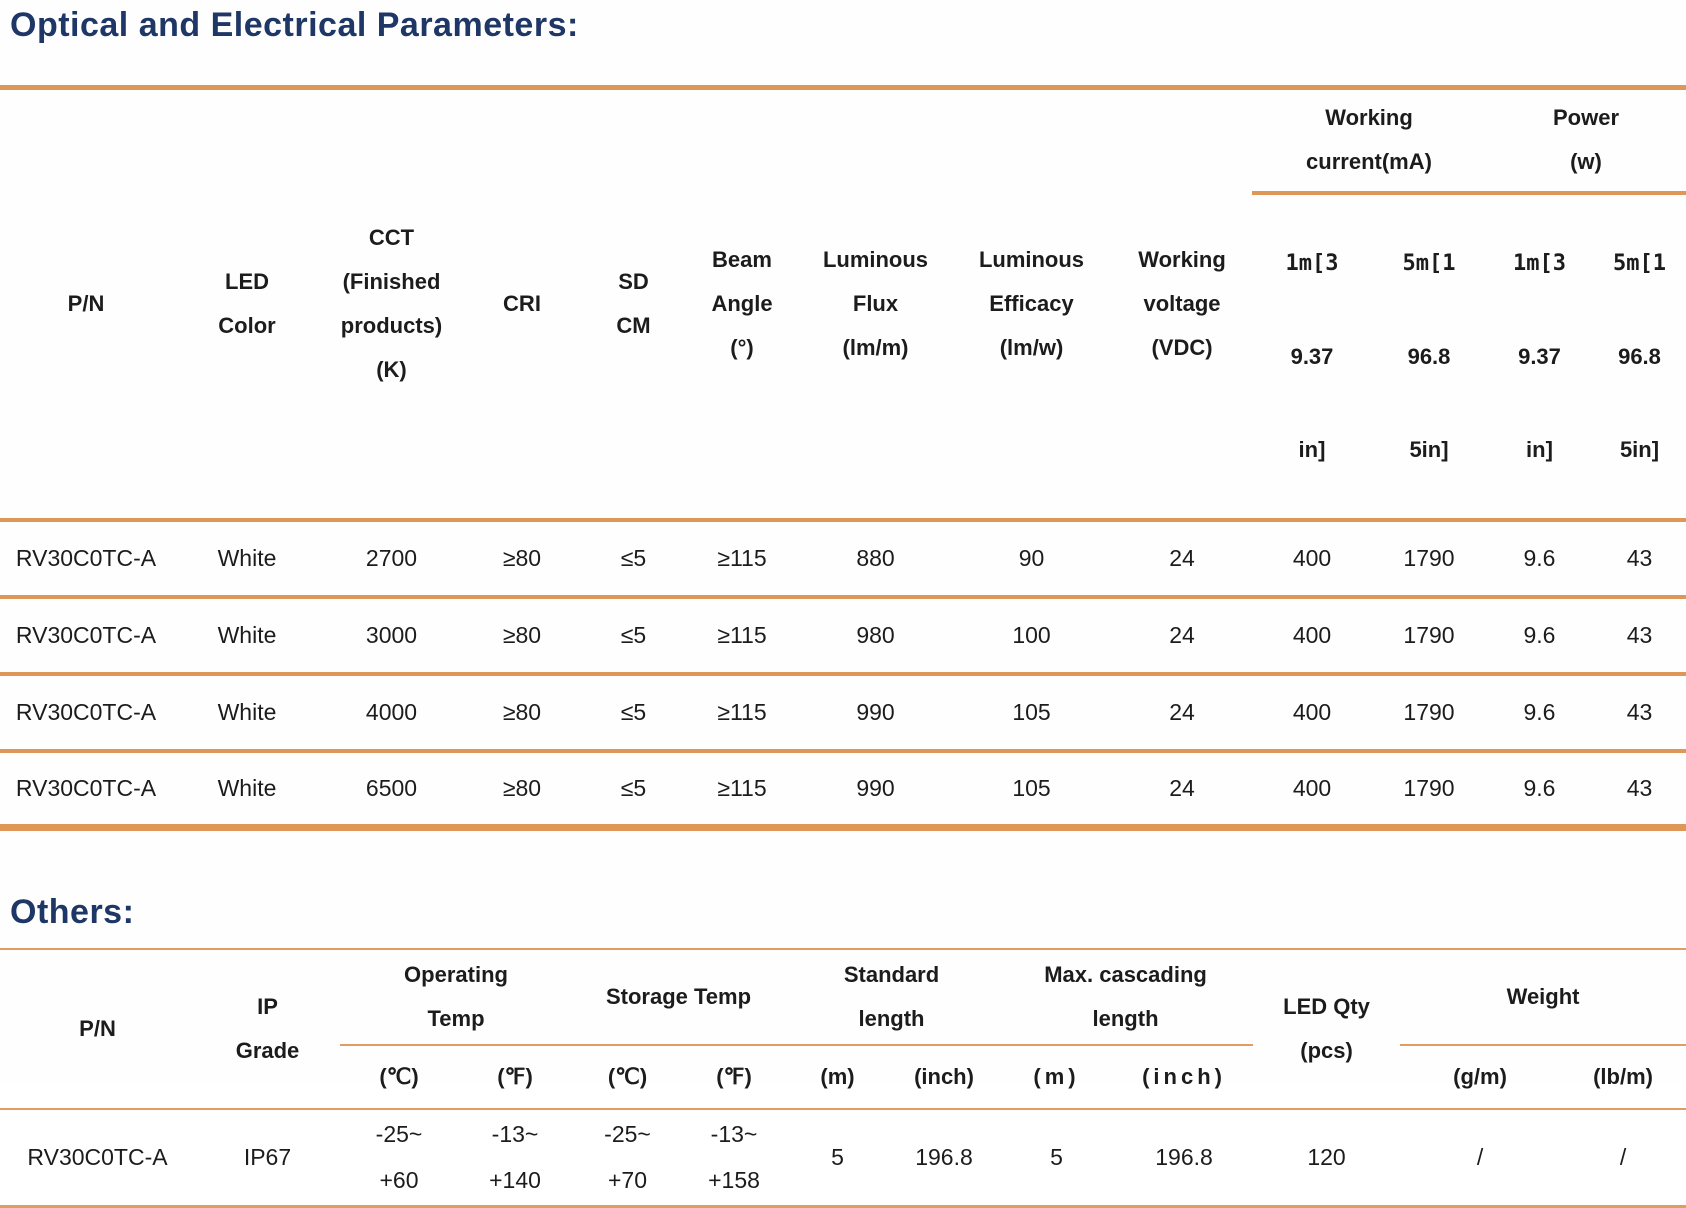 This screenshot has width=1686, height=1208. Describe the element at coordinates (1031, 557) in the screenshot. I see `cell-luminous-efficacy: 90` at that location.